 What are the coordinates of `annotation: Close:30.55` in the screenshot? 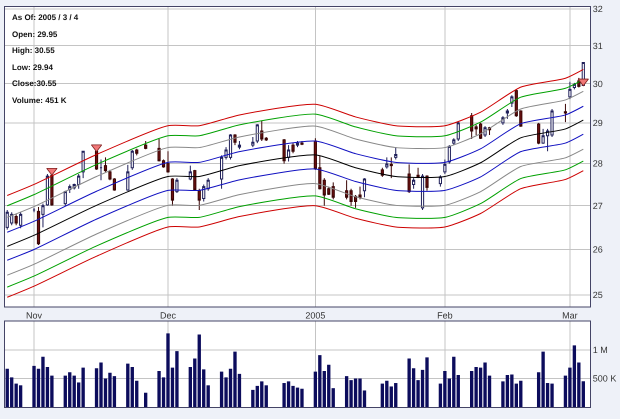 It's located at (35, 83).